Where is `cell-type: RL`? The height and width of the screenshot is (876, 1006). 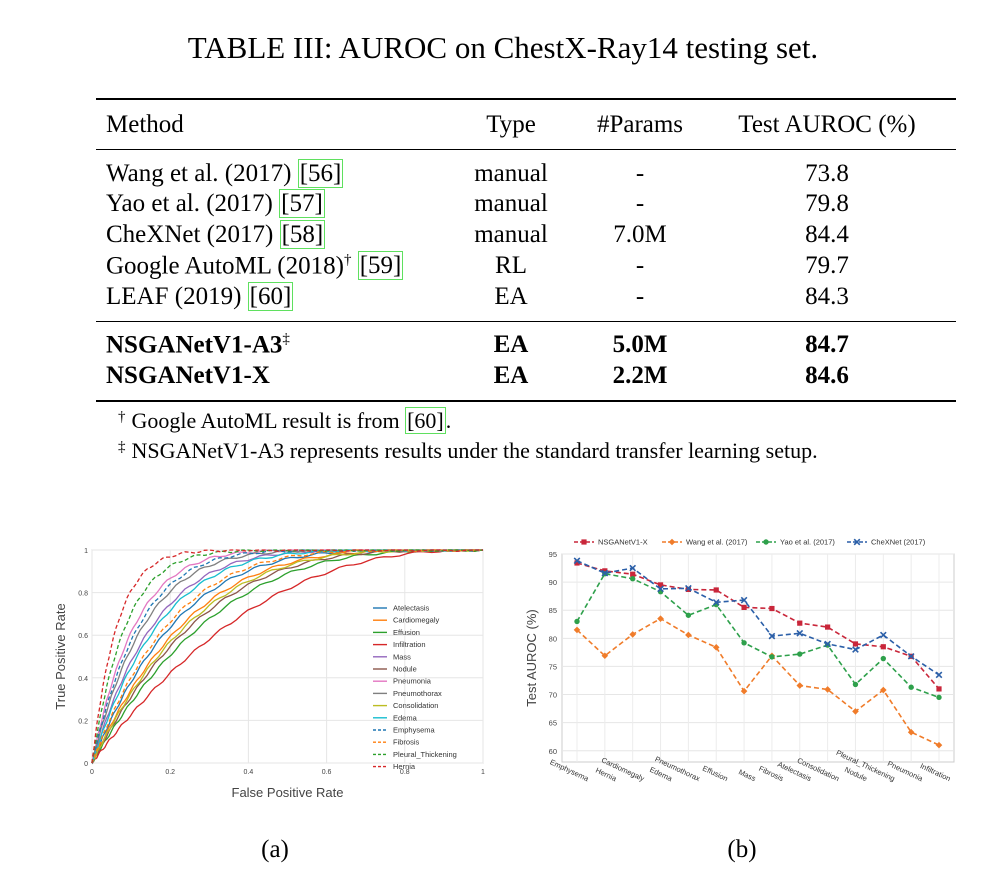
cell-type: RL is located at coordinates (511, 265).